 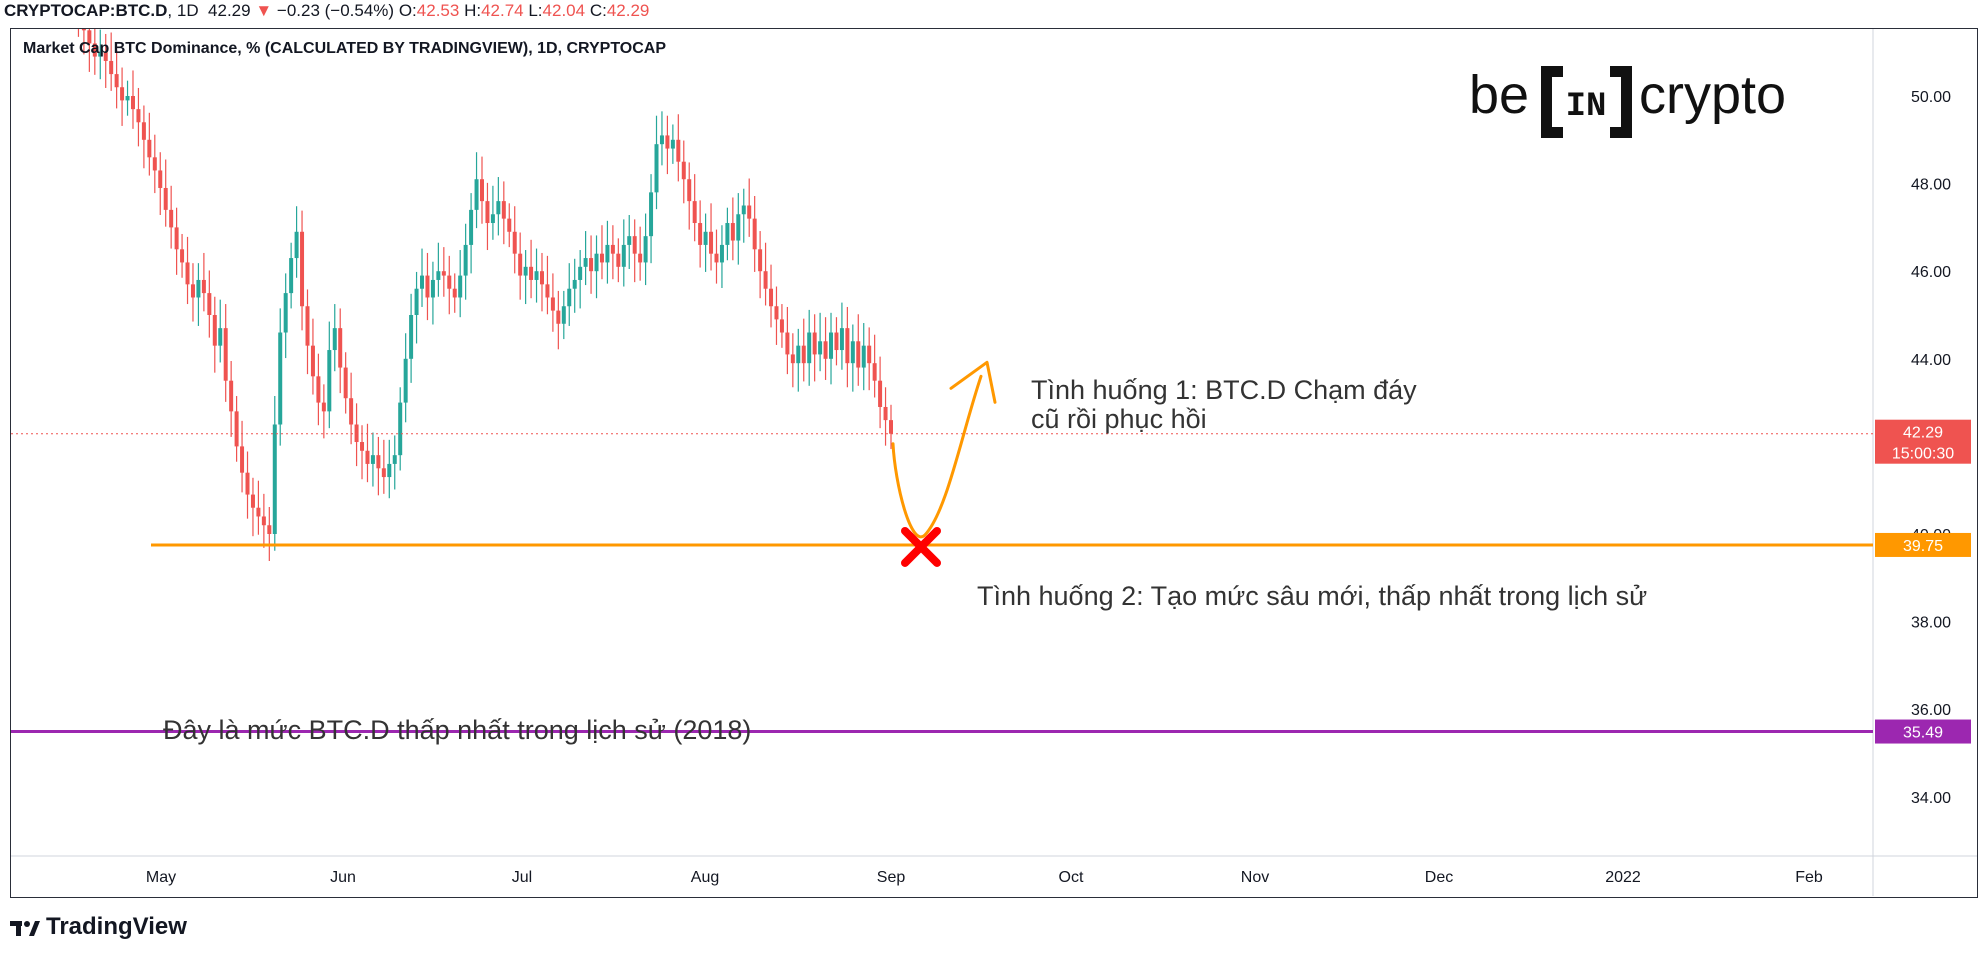 What do you see at coordinates (407, 10) in the screenshot?
I see `open-label: O:` at bounding box center [407, 10].